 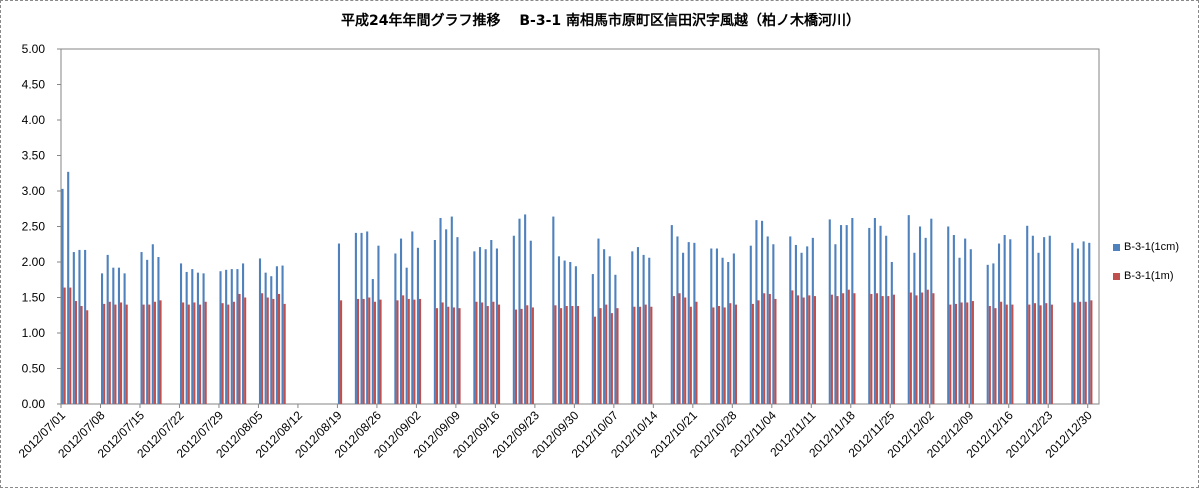 What do you see at coordinates (1116, 247) in the screenshot?
I see `legend-swatch-1cm` at bounding box center [1116, 247].